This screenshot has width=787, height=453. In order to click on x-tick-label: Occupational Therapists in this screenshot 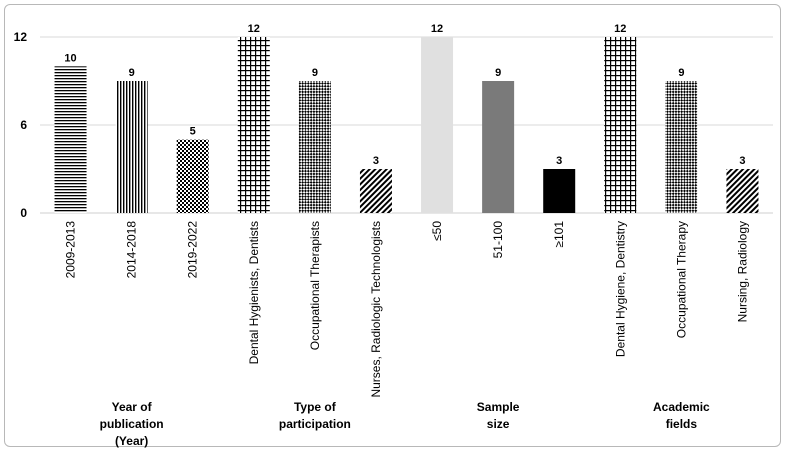, I will do `click(315, 285)`.